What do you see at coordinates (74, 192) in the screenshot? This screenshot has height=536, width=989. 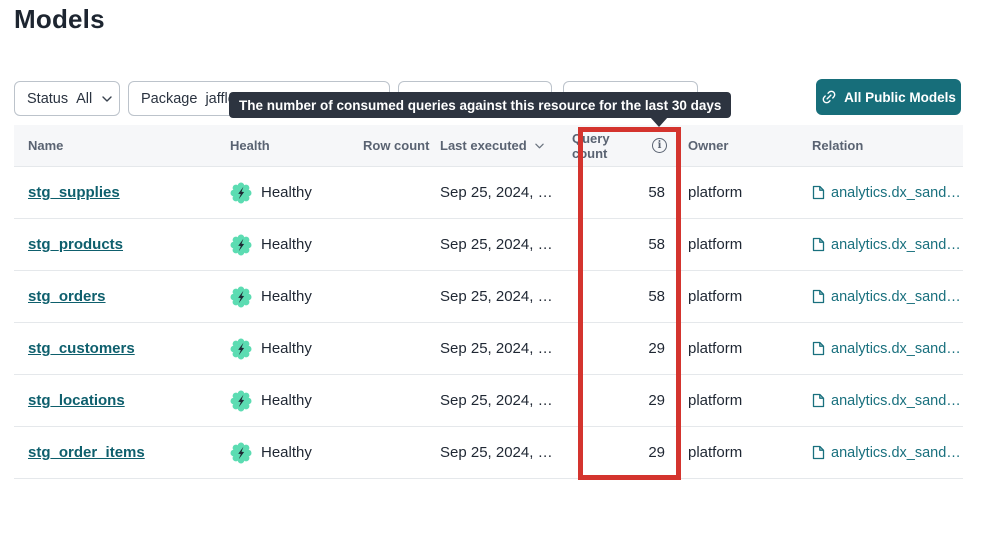 I see `model-name-link: stg_supplies` at bounding box center [74, 192].